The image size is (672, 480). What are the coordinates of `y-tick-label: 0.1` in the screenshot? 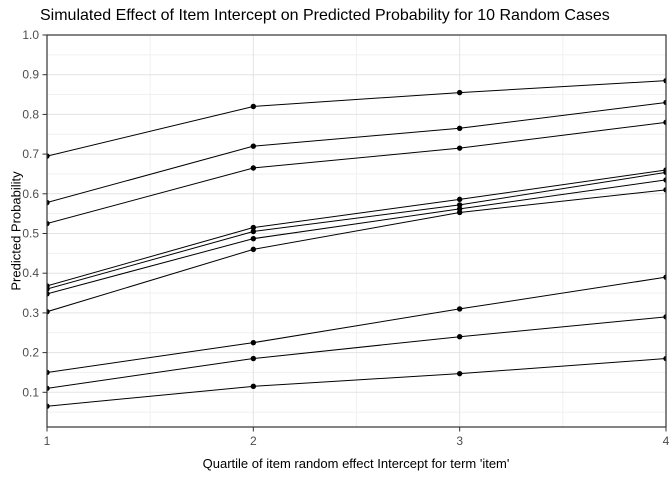 It's located at (30, 392).